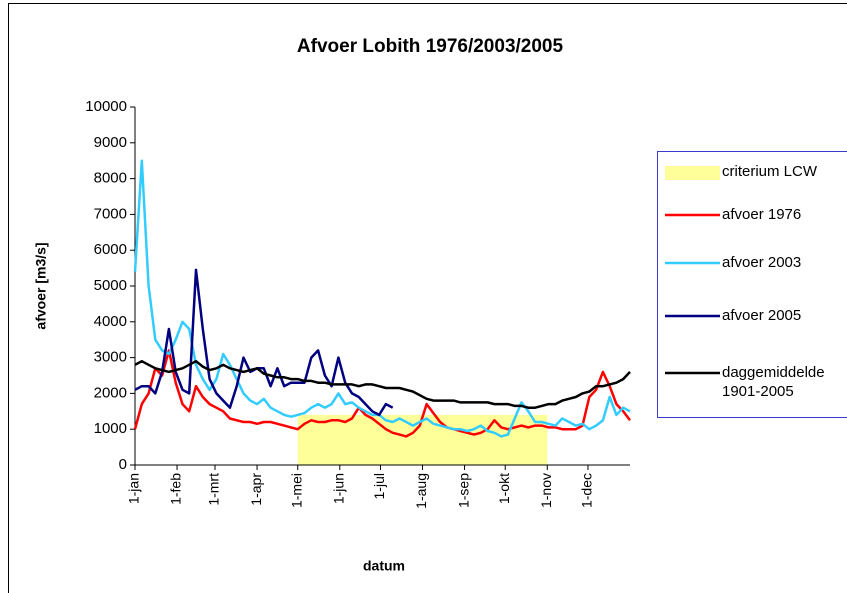  I want to click on y-axis-label: afvoer [m3/s], so click(41, 285).